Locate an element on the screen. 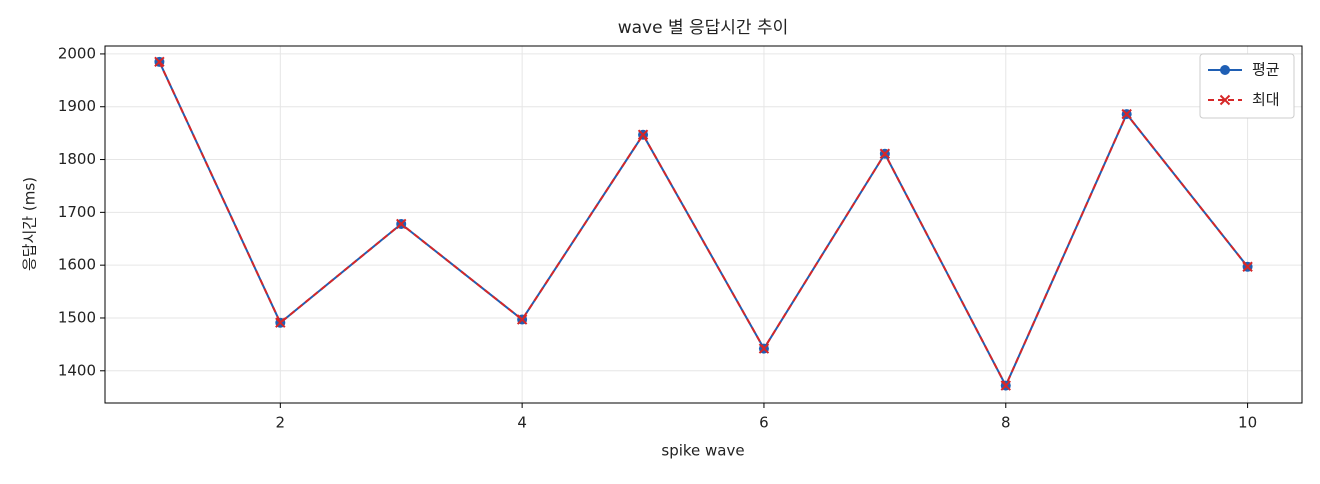 Image resolution: width=1320 pixels, height=484 pixels. y-tick-label: 1600 is located at coordinates (77, 265).